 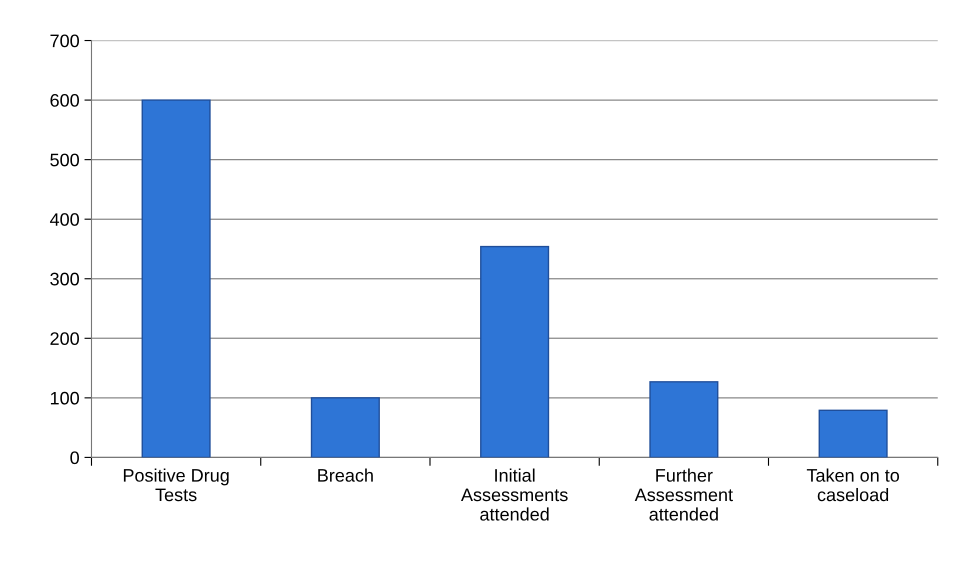 I want to click on x-tick-label: Initial Assessments attended, so click(x=514, y=494).